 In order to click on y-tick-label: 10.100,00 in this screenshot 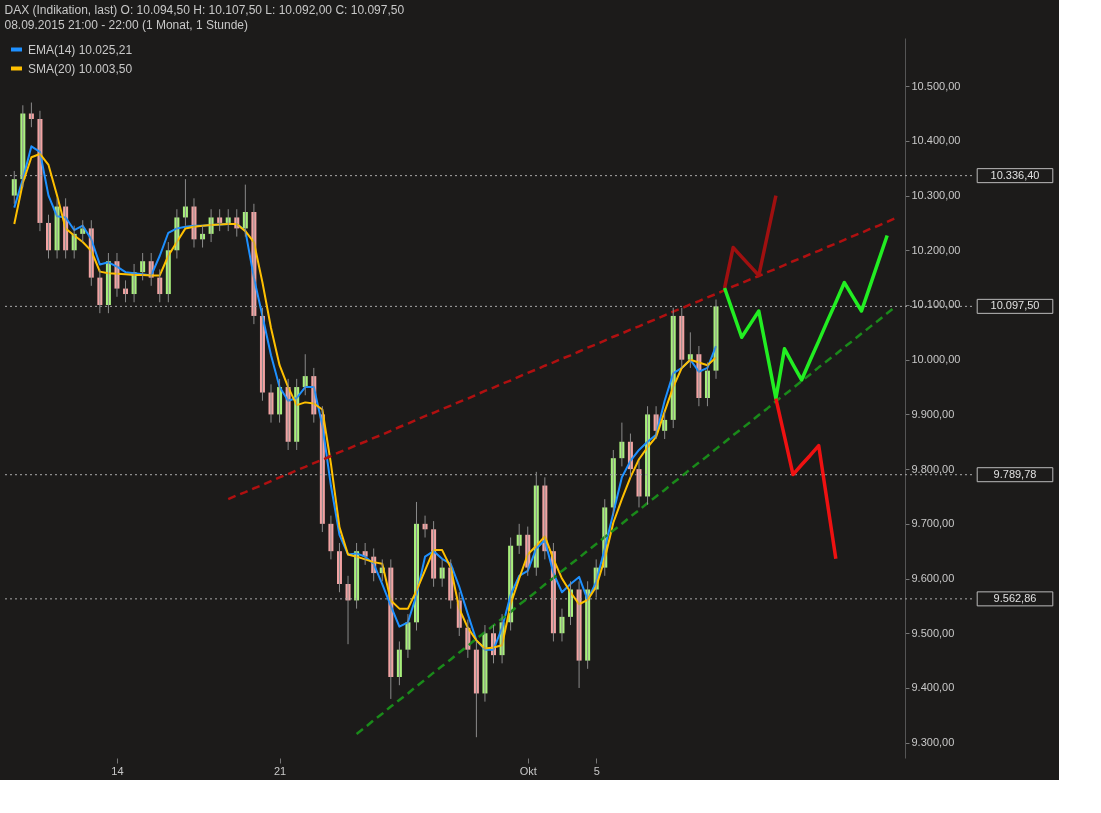, I will do `click(936, 304)`.